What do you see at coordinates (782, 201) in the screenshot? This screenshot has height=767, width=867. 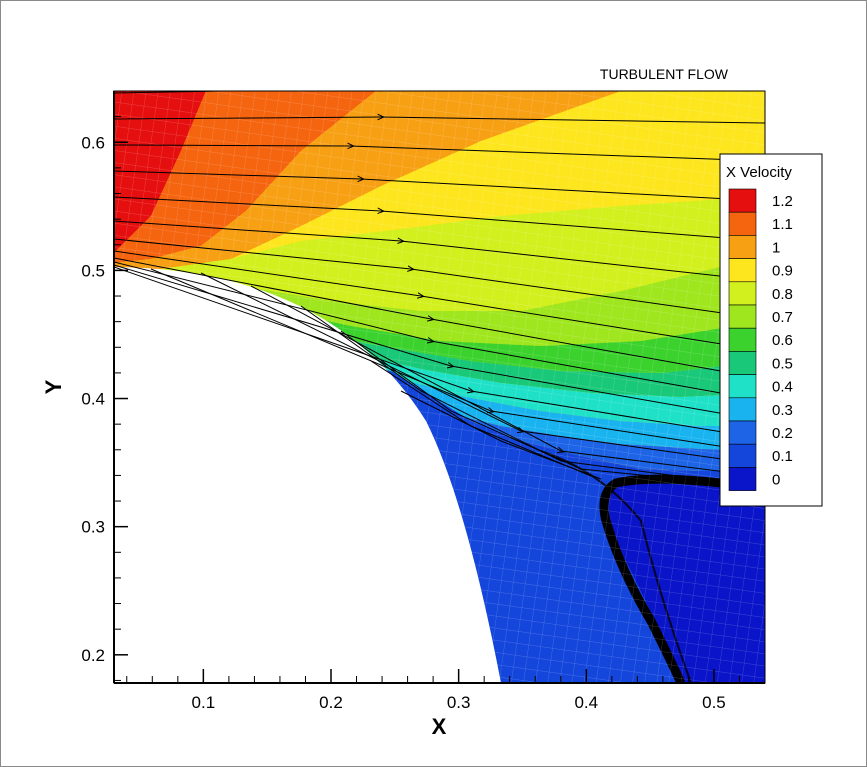 I see `legend-label: 1.2` at bounding box center [782, 201].